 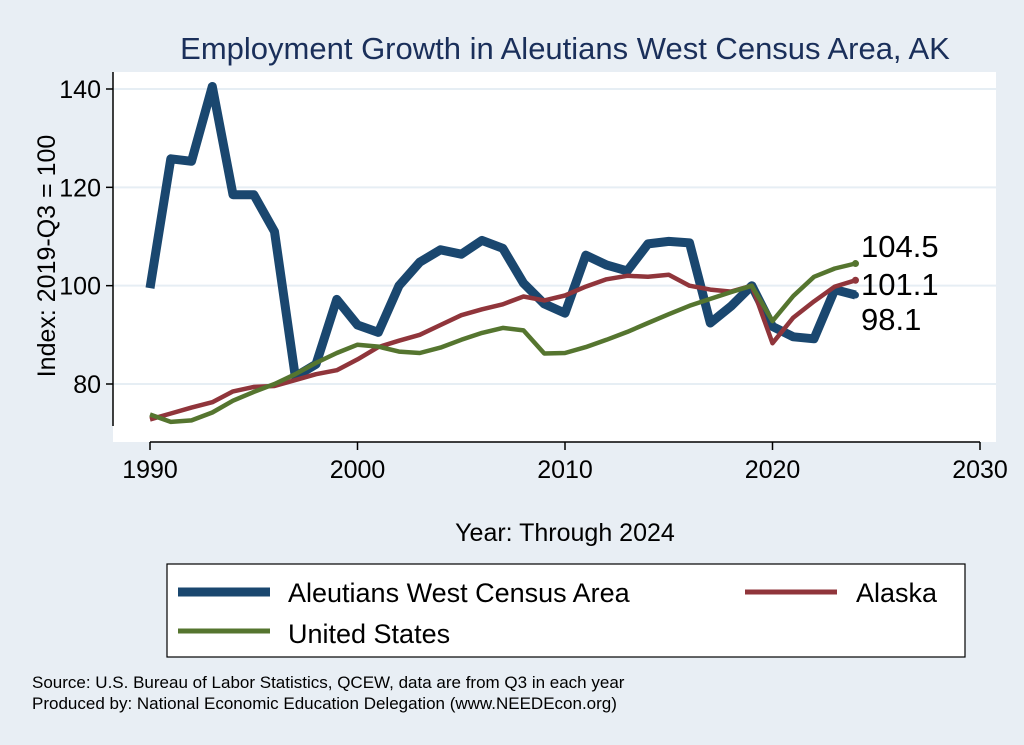 What do you see at coordinates (855, 280) in the screenshot?
I see `end-point-alaska` at bounding box center [855, 280].